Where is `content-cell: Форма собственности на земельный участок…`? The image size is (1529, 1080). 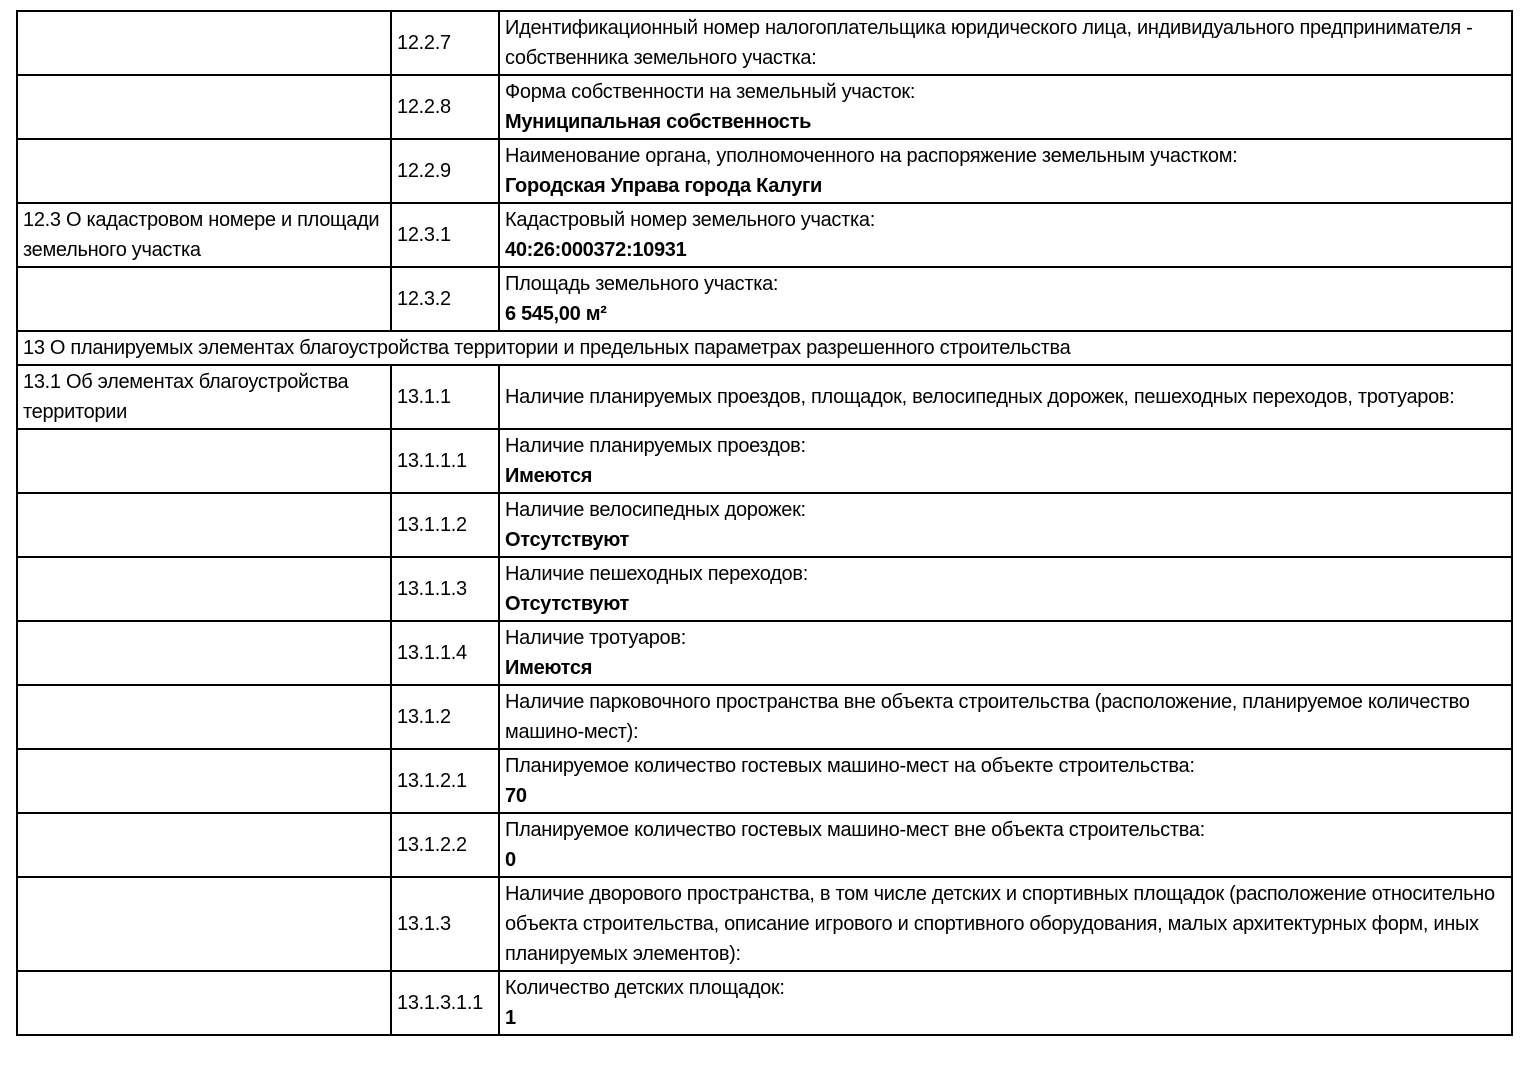 content-cell: Форма собственности на земельный участок… is located at coordinates (1005, 107).